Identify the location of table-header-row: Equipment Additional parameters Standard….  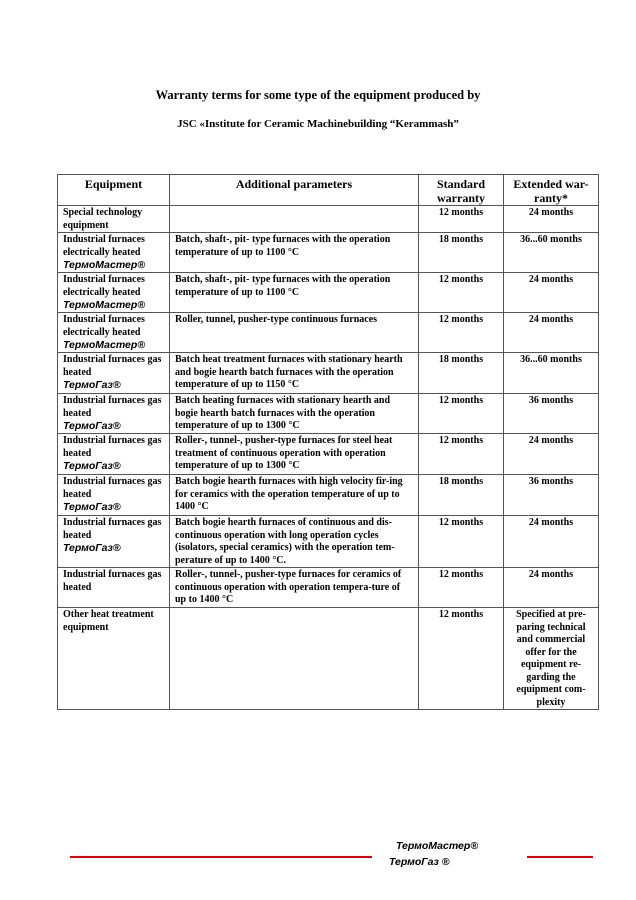
(328, 190).